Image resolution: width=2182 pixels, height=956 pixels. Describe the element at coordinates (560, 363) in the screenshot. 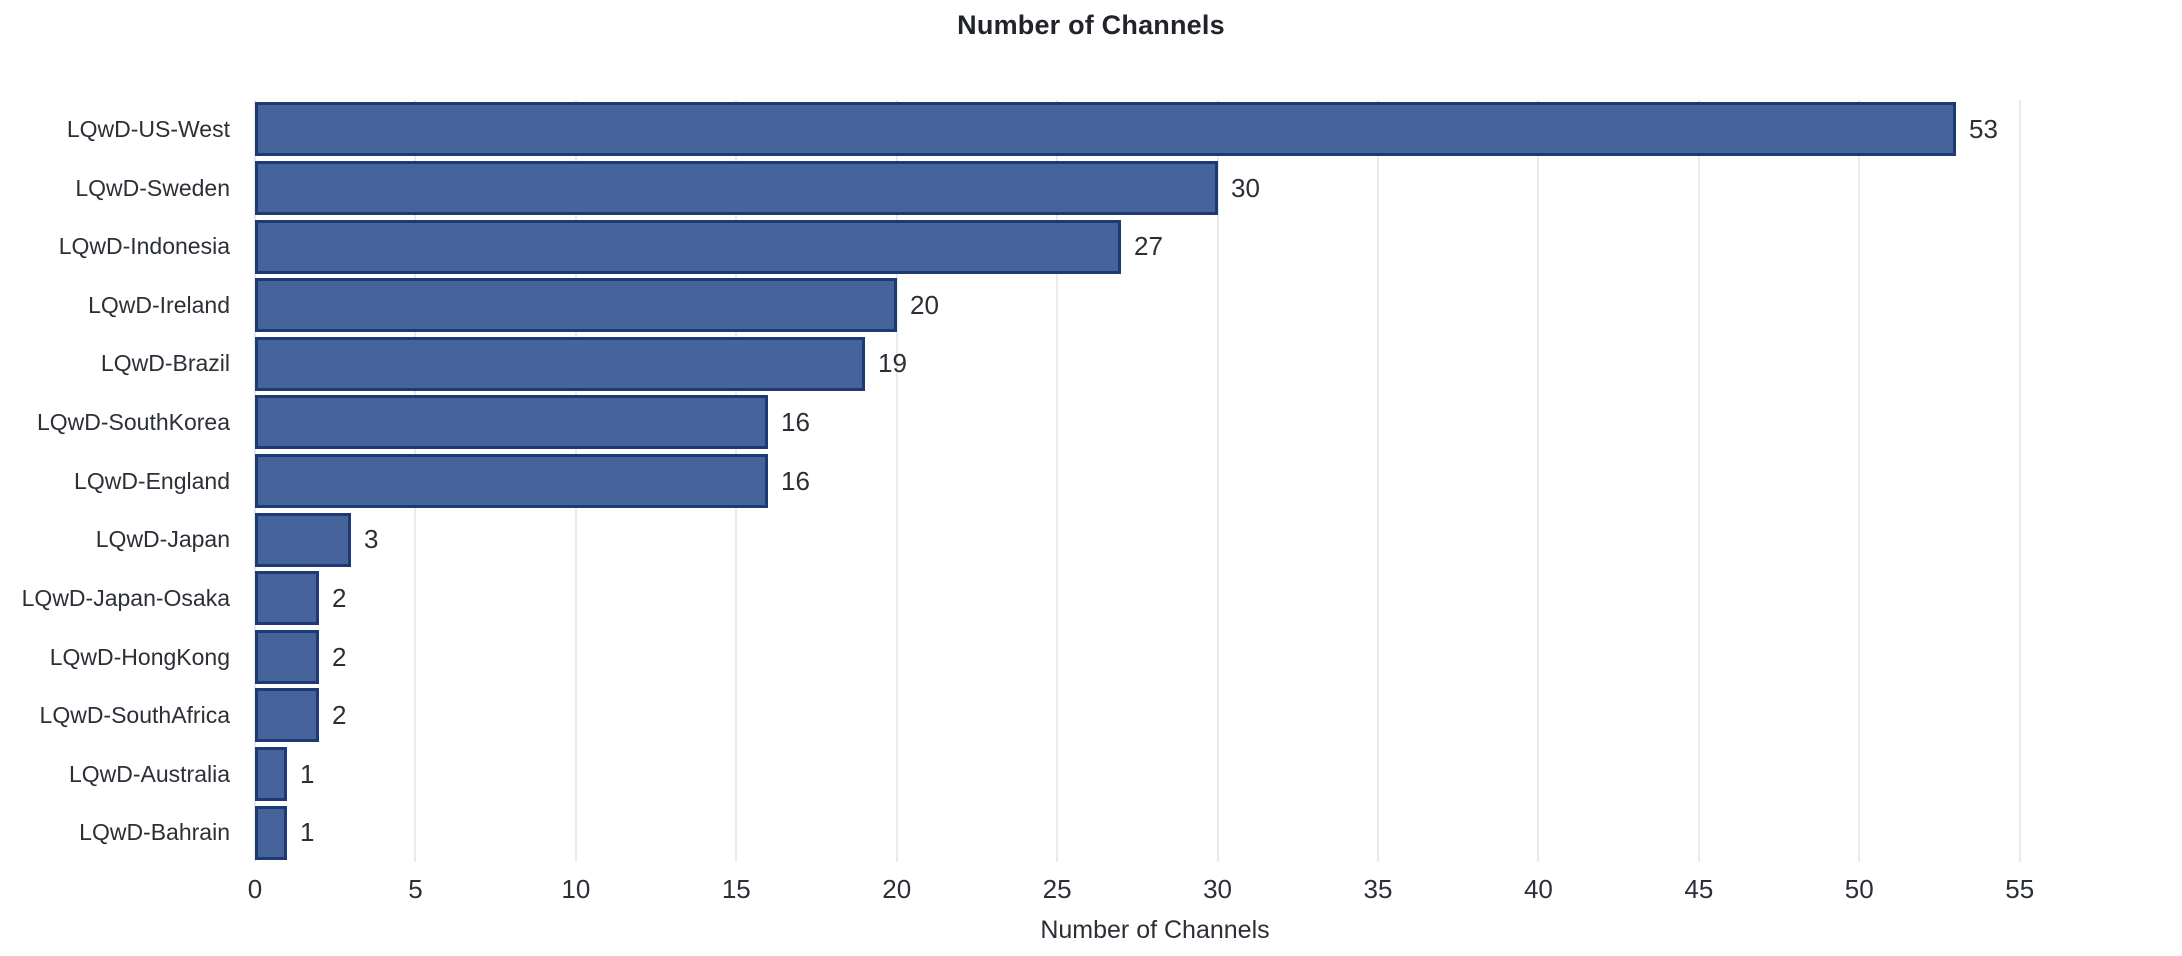

I see `bar-lqwd-brazil` at that location.